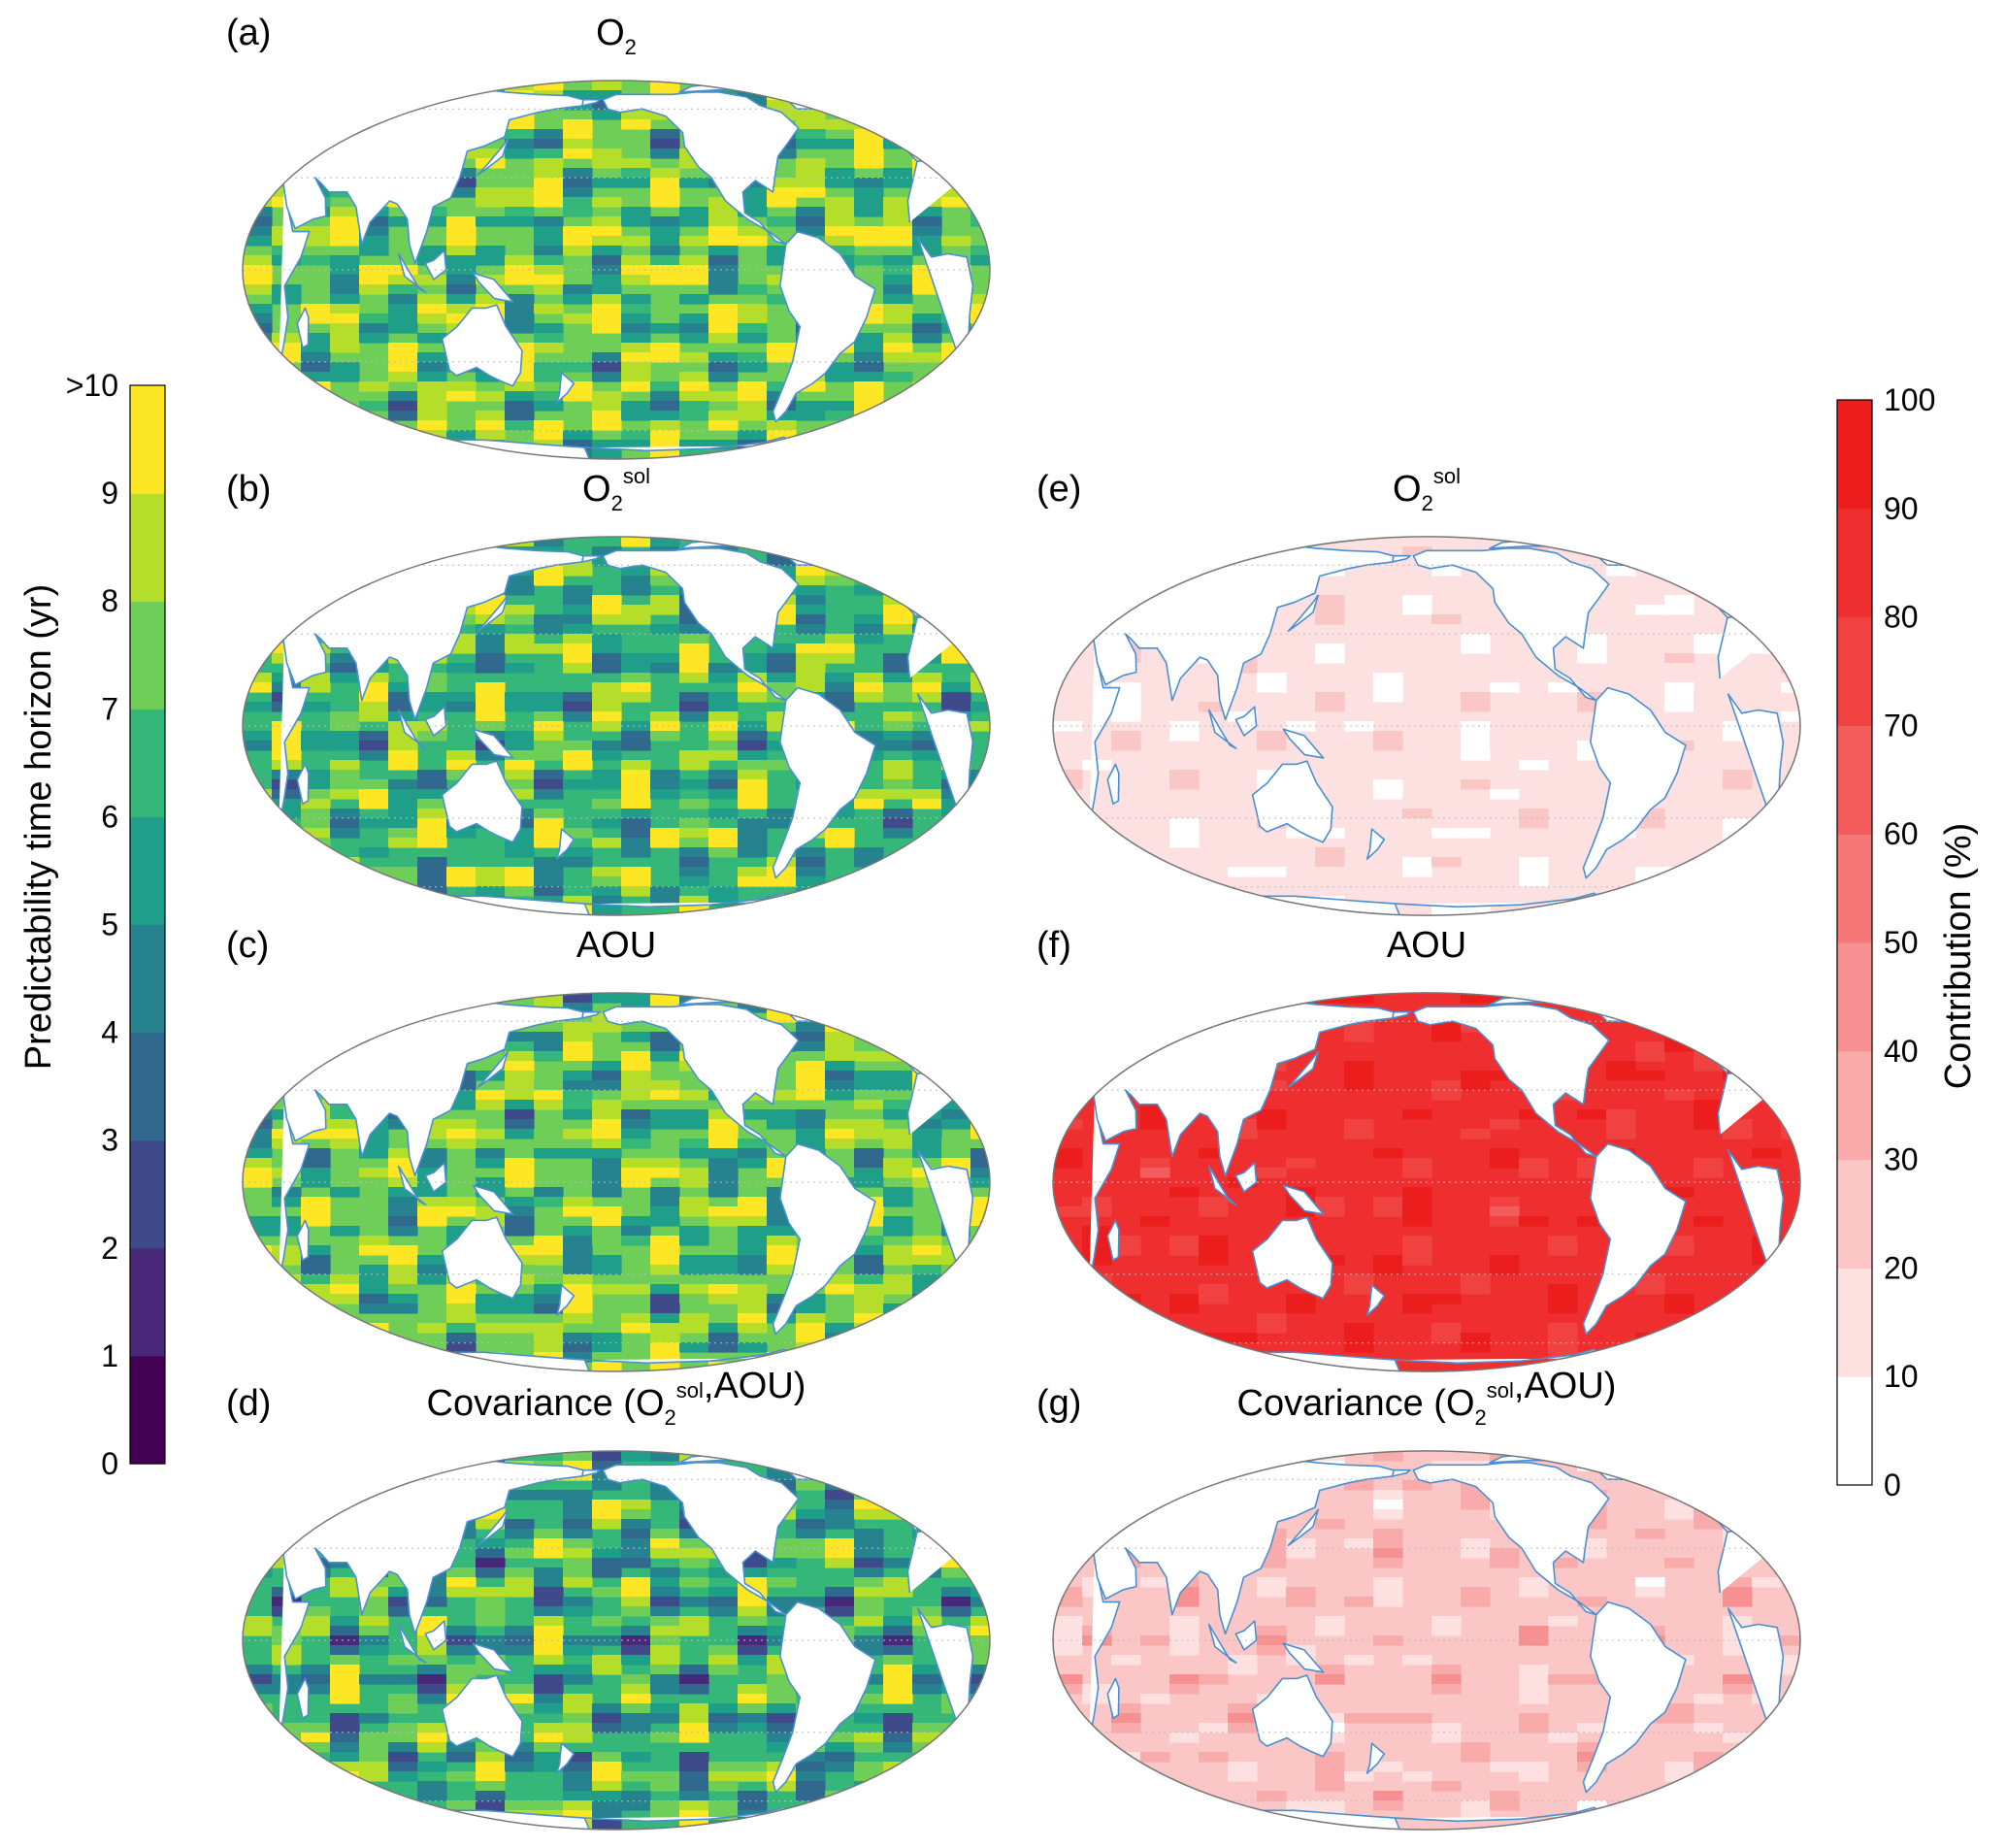 This screenshot has width=2006, height=1848. I want to click on map-panel-d: (d) Covariance (O2sol,AOU), so click(608, 1598).